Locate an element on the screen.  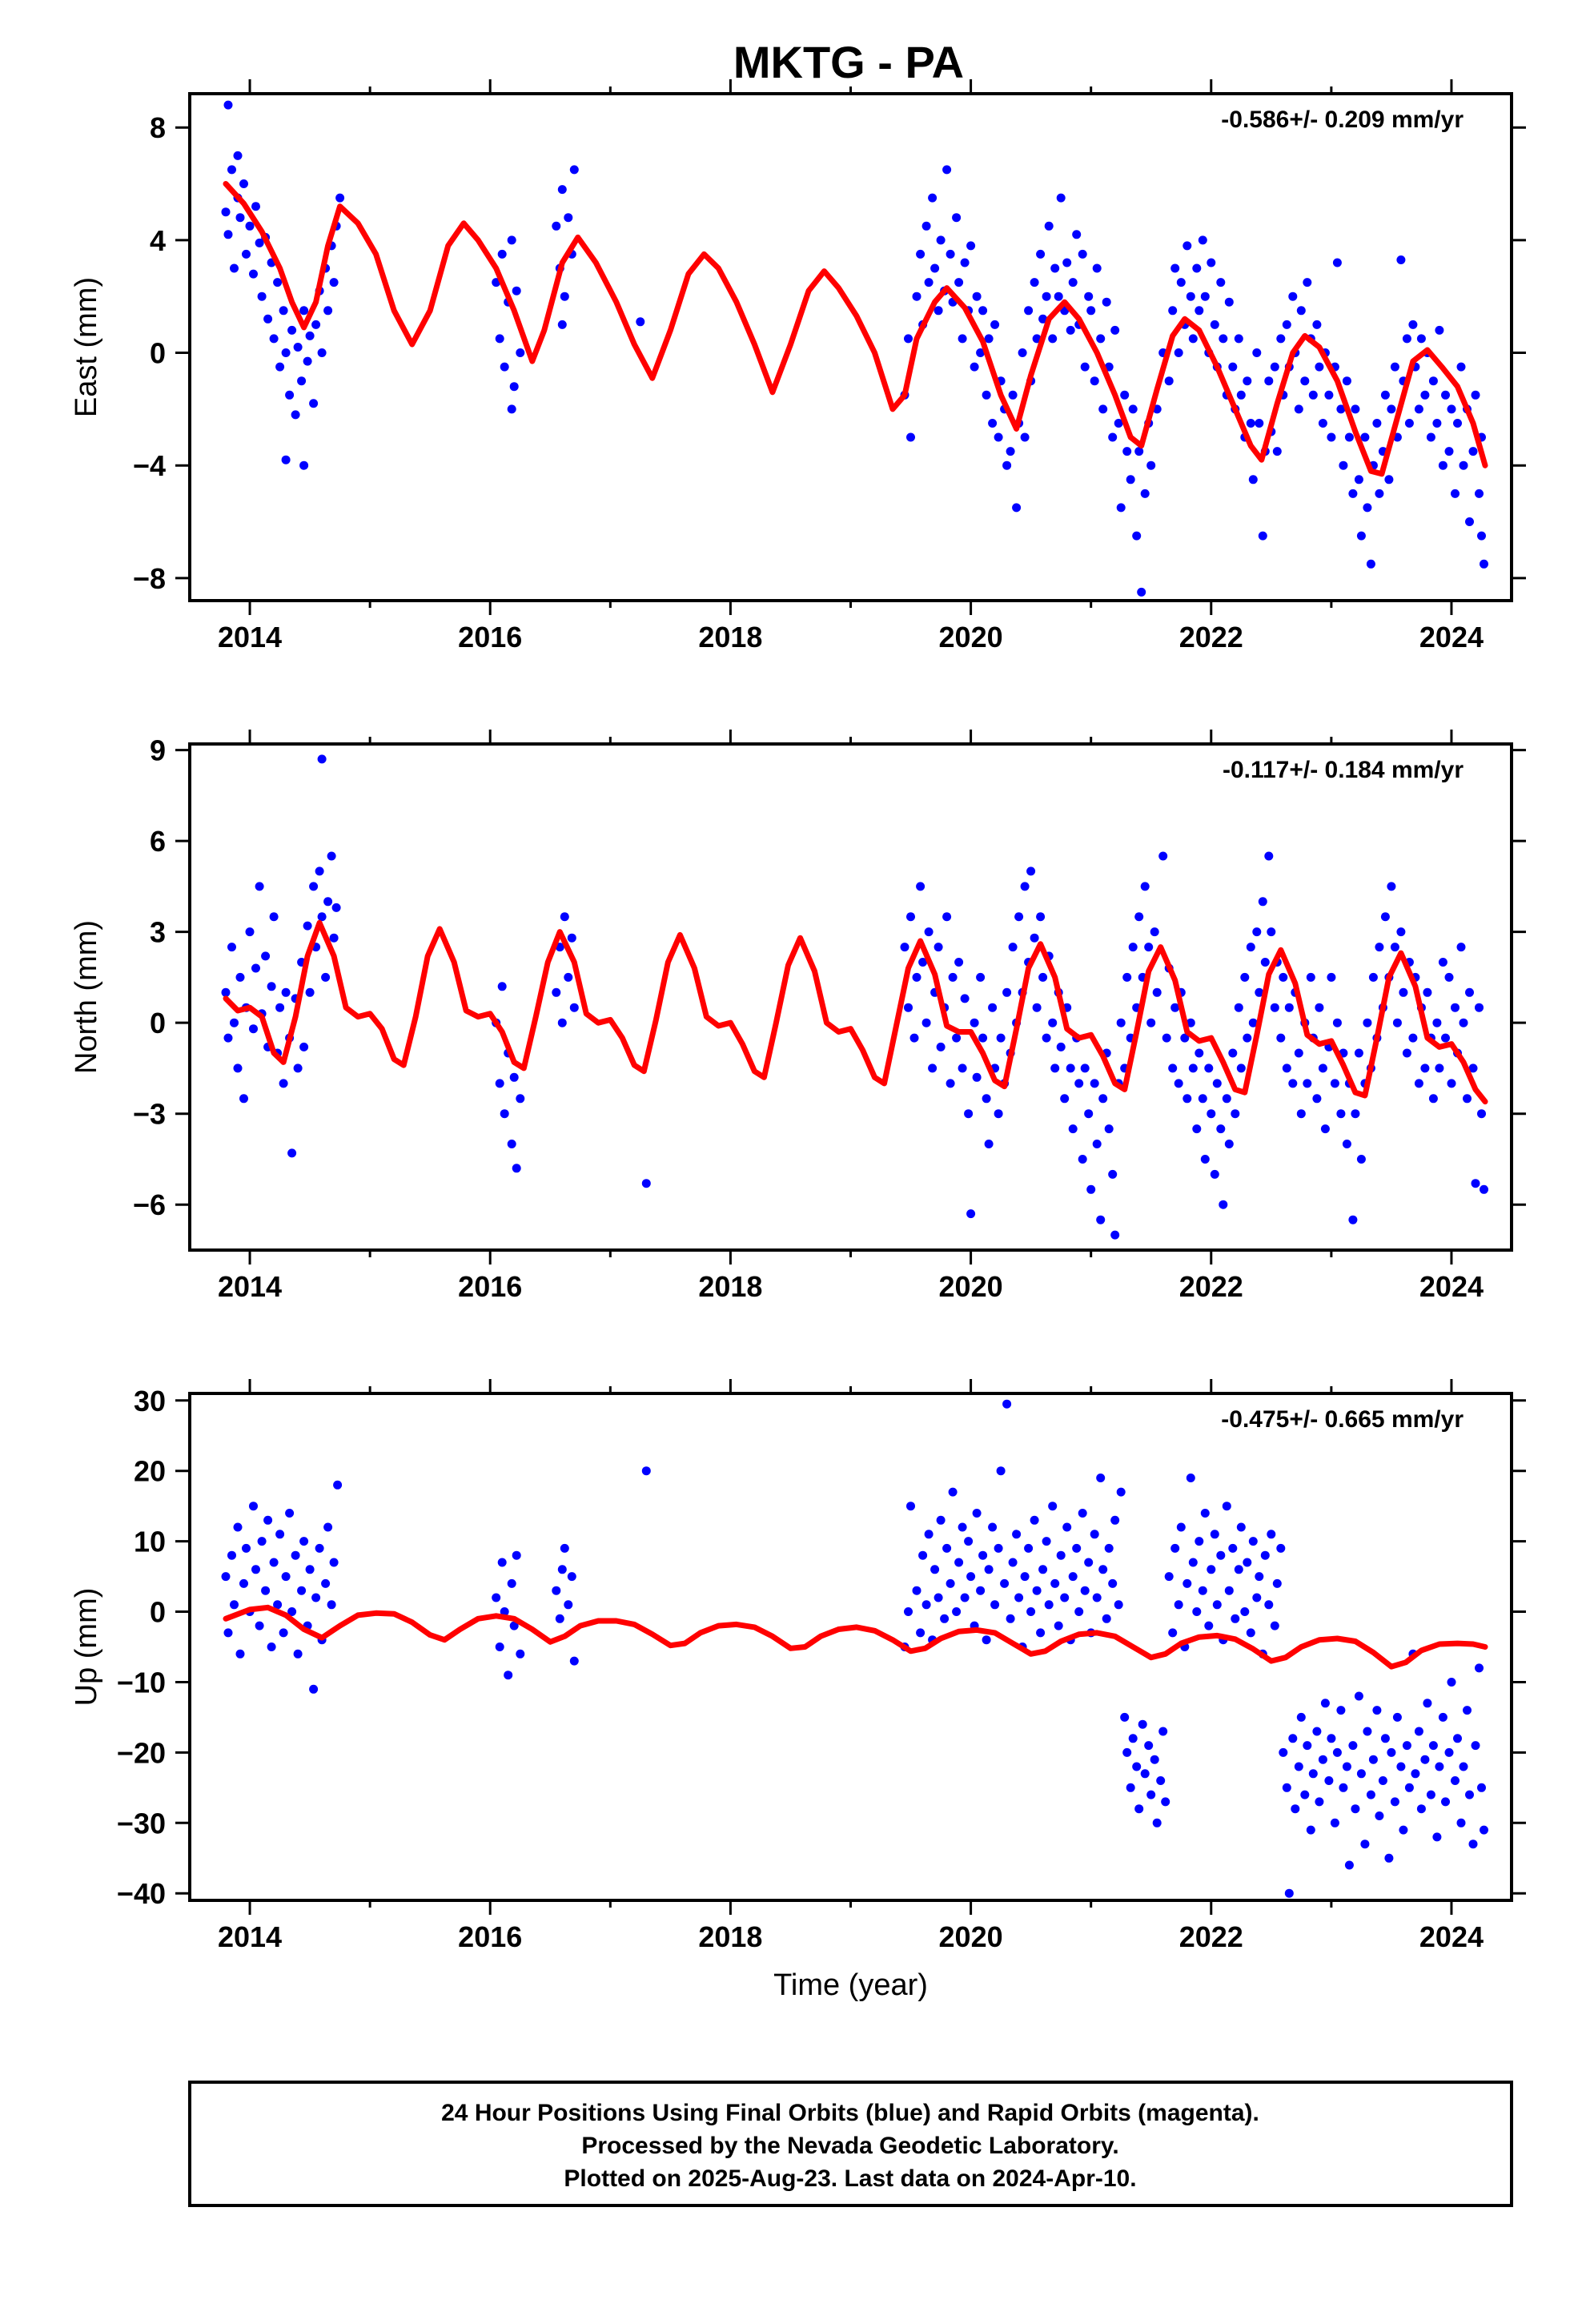
east-y-axis-label: East (mm) is located at coordinates (86, 347).